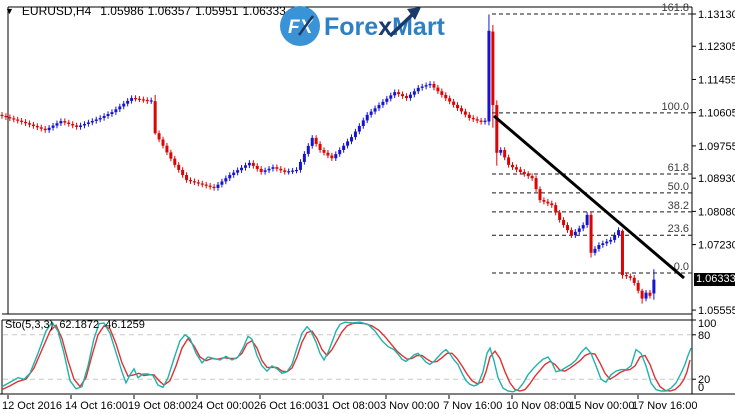  I want to click on symbol-label: EURUSD,H4, so click(56, 11).